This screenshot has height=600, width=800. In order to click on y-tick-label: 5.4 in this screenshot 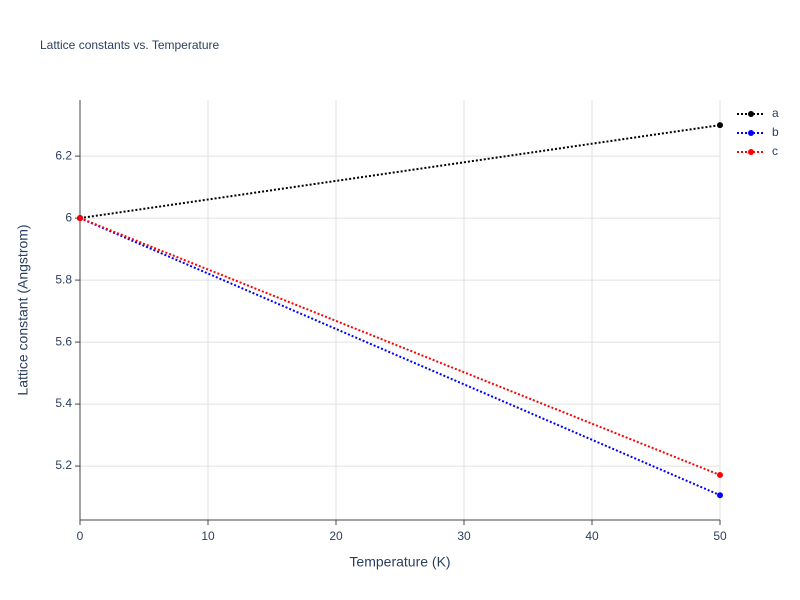, I will do `click(63, 403)`.